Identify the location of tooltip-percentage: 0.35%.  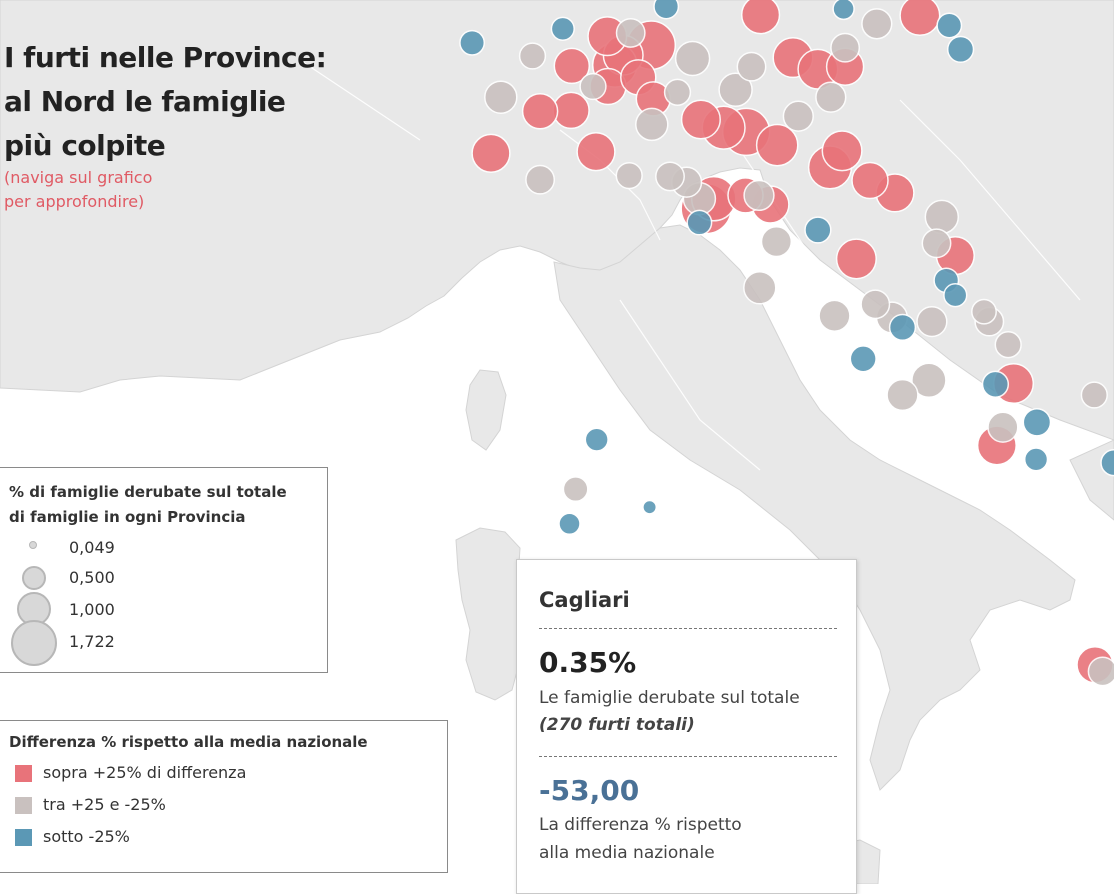
(588, 662).